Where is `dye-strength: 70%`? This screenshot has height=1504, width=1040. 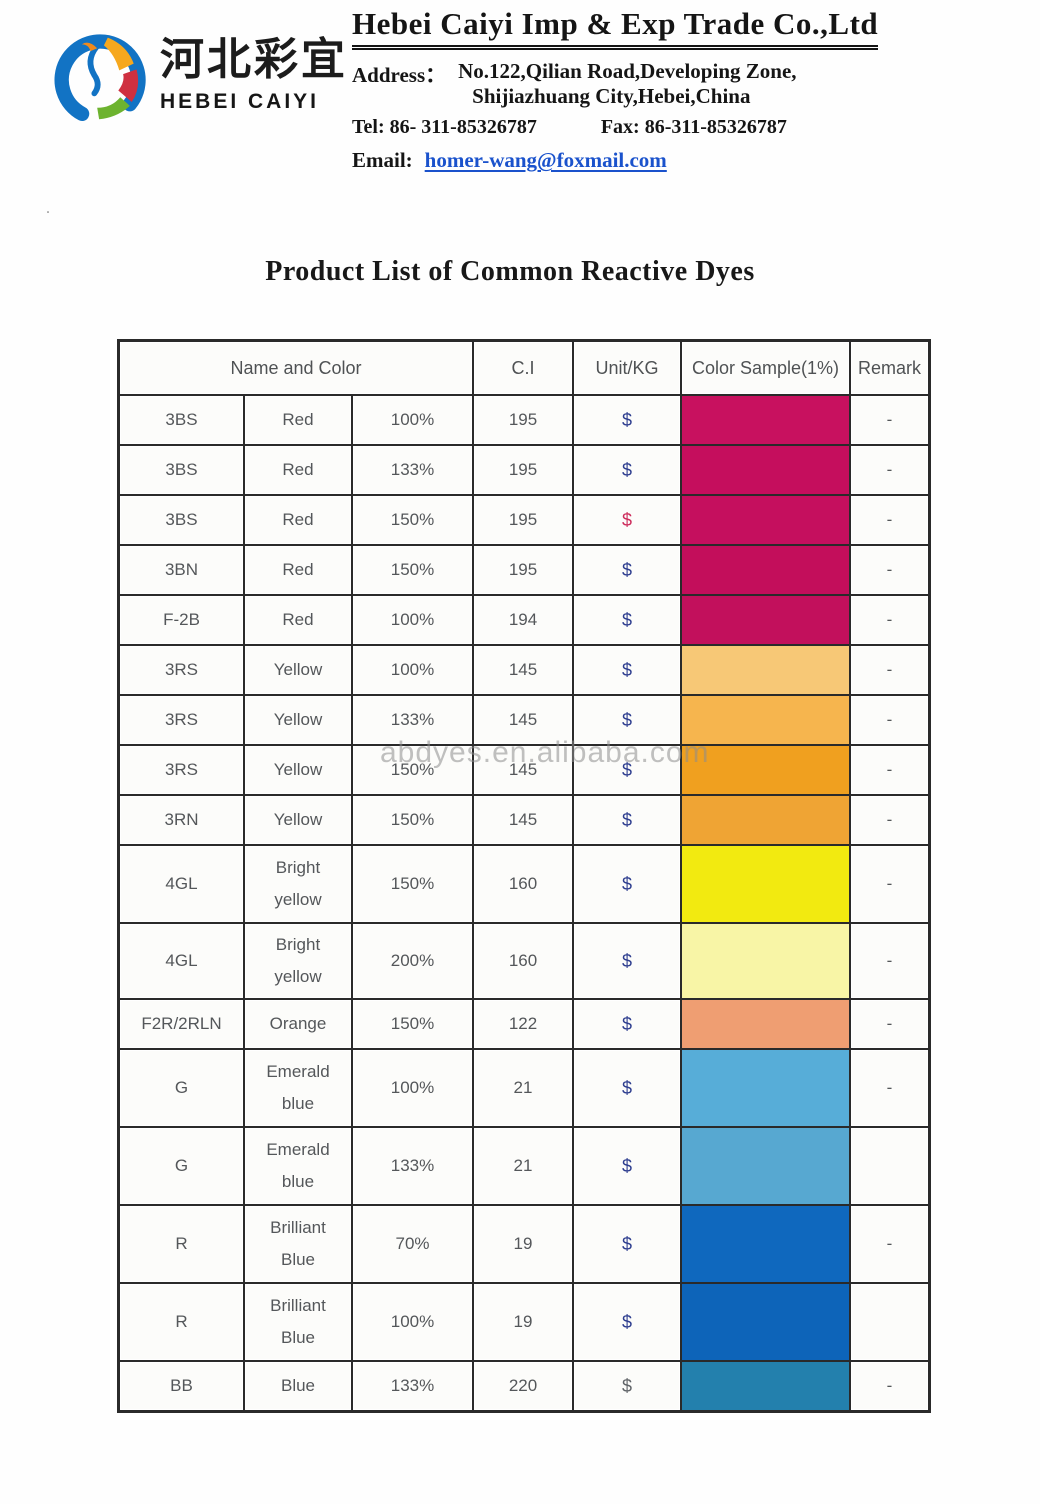 dye-strength: 70% is located at coordinates (412, 1244).